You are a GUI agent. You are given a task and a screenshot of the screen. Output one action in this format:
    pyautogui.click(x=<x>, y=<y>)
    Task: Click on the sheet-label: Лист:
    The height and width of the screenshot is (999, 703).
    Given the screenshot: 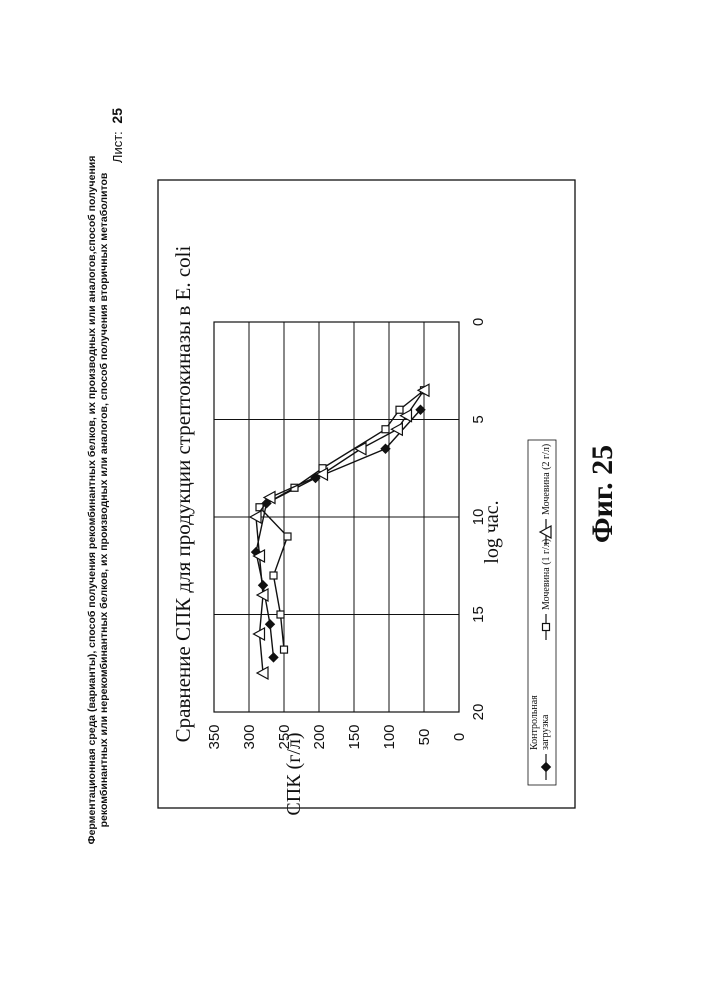 What is the action you would take?
    pyautogui.click(x=117, y=147)
    